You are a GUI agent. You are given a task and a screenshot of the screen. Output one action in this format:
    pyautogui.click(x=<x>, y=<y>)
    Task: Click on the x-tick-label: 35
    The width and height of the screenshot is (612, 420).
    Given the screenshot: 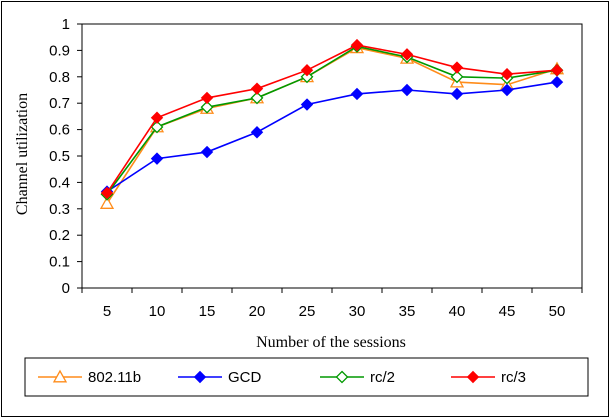 What is the action you would take?
    pyautogui.click(x=407, y=311)
    